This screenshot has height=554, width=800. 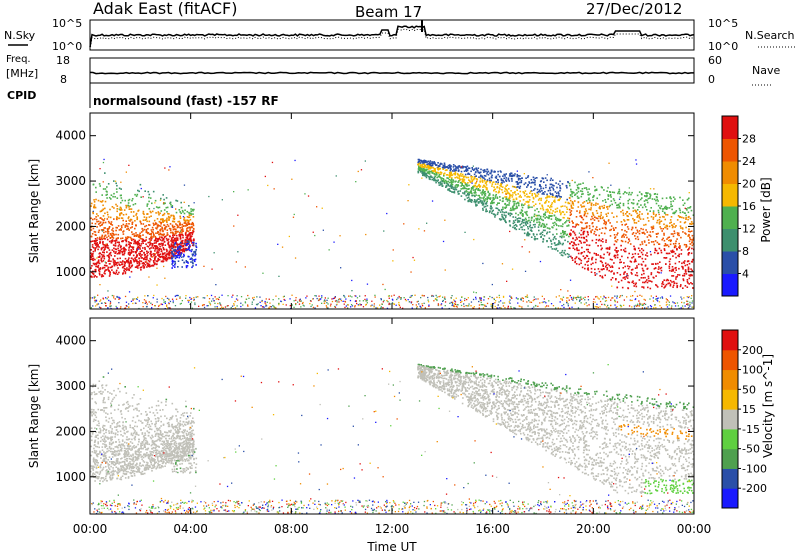 I want to click on nave-label: Nave, so click(x=766, y=70).